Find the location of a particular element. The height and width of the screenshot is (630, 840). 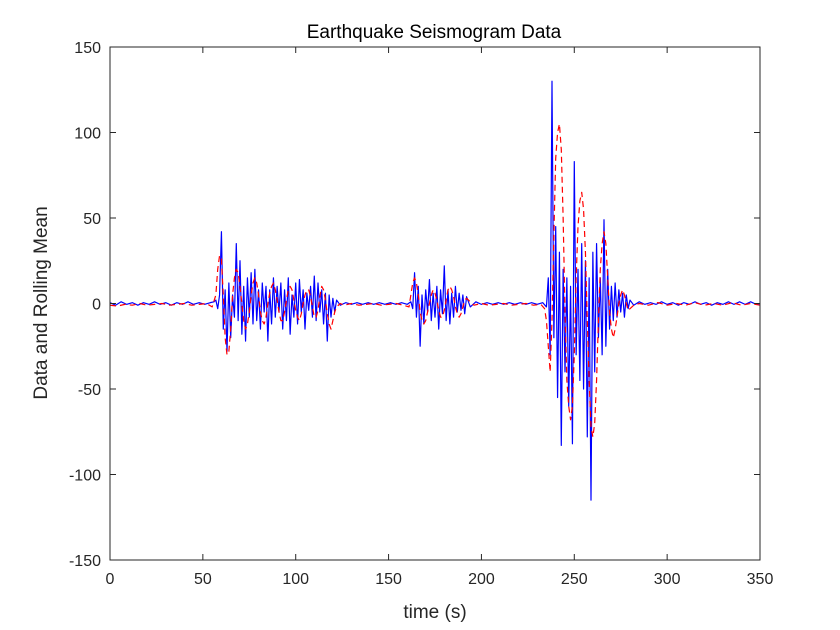

x-tick-label: 50 is located at coordinates (203, 579).